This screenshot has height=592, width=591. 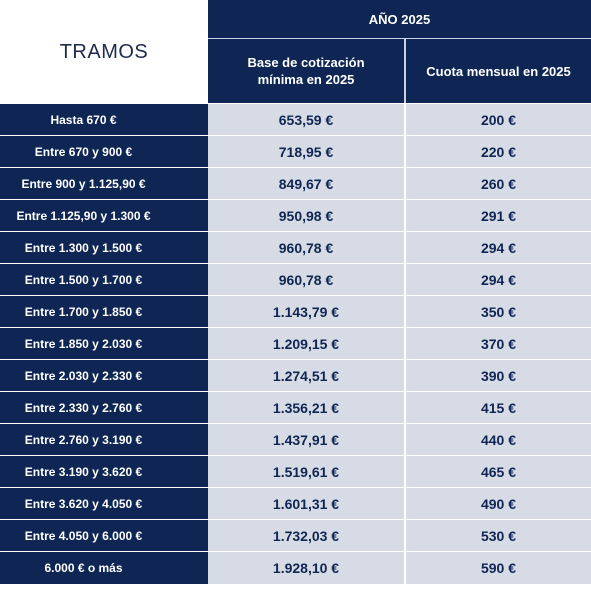 I want to click on cuota-mensual-cell: 200 €, so click(x=498, y=119).